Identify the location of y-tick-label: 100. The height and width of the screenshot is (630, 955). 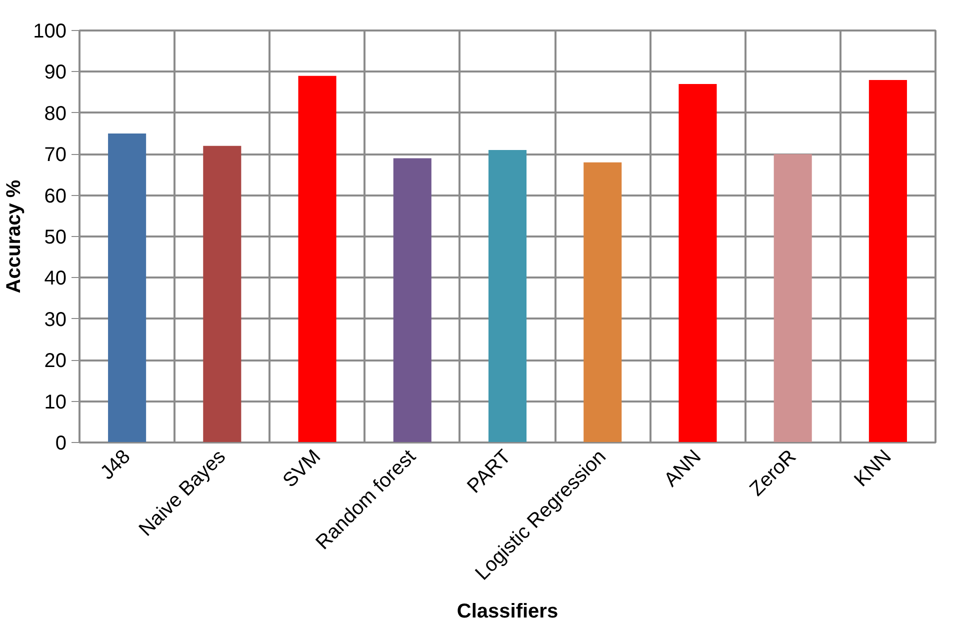
(50, 31).